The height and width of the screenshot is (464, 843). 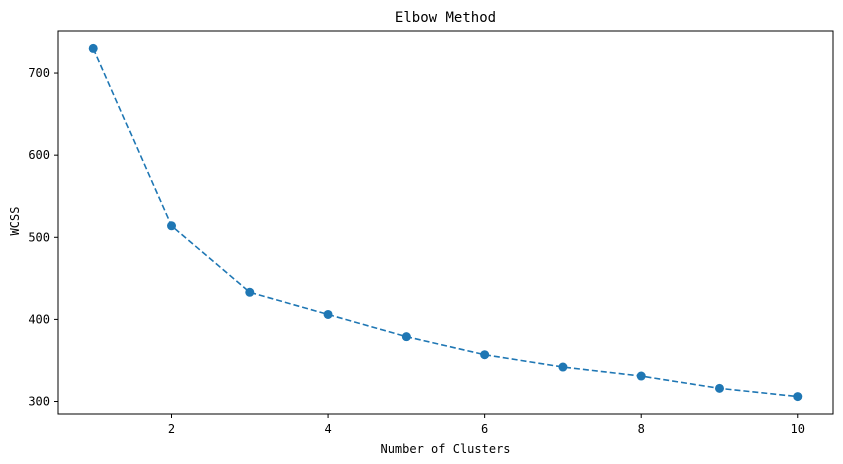 What do you see at coordinates (641, 429) in the screenshot?
I see `x-tick-label: 8` at bounding box center [641, 429].